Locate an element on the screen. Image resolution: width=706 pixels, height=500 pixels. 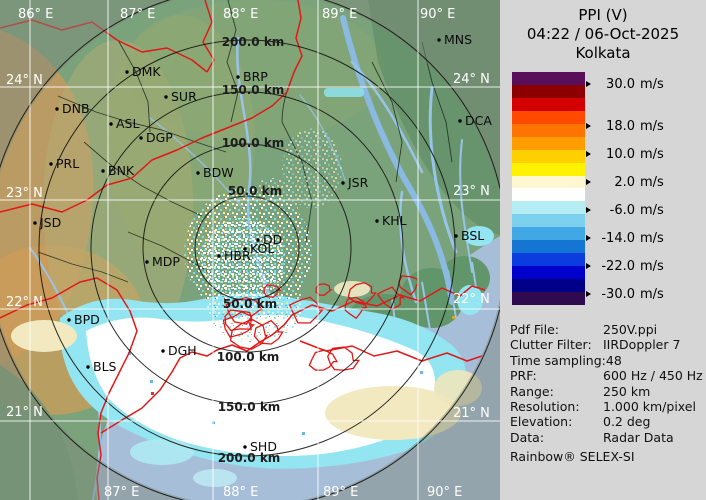
grid-label: 24° N is located at coordinates (471, 79).